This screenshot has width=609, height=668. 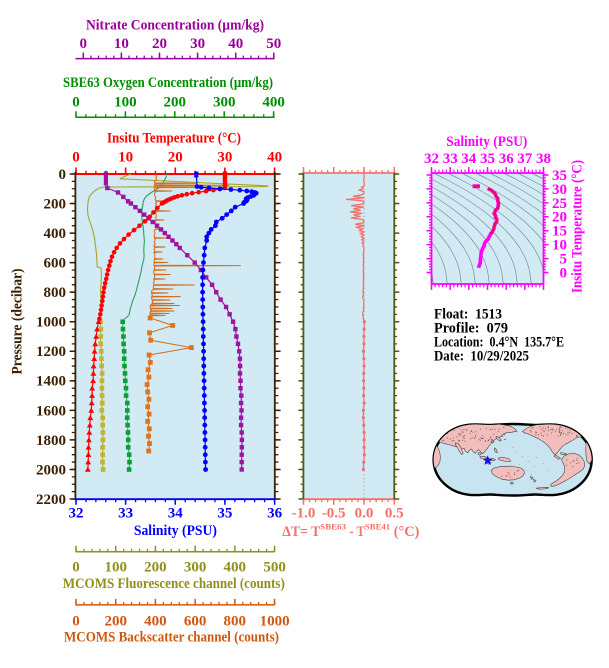 What do you see at coordinates (499, 343) in the screenshot?
I see `svg-text: Location: 0.4°N 135.7°E` at bounding box center [499, 343].